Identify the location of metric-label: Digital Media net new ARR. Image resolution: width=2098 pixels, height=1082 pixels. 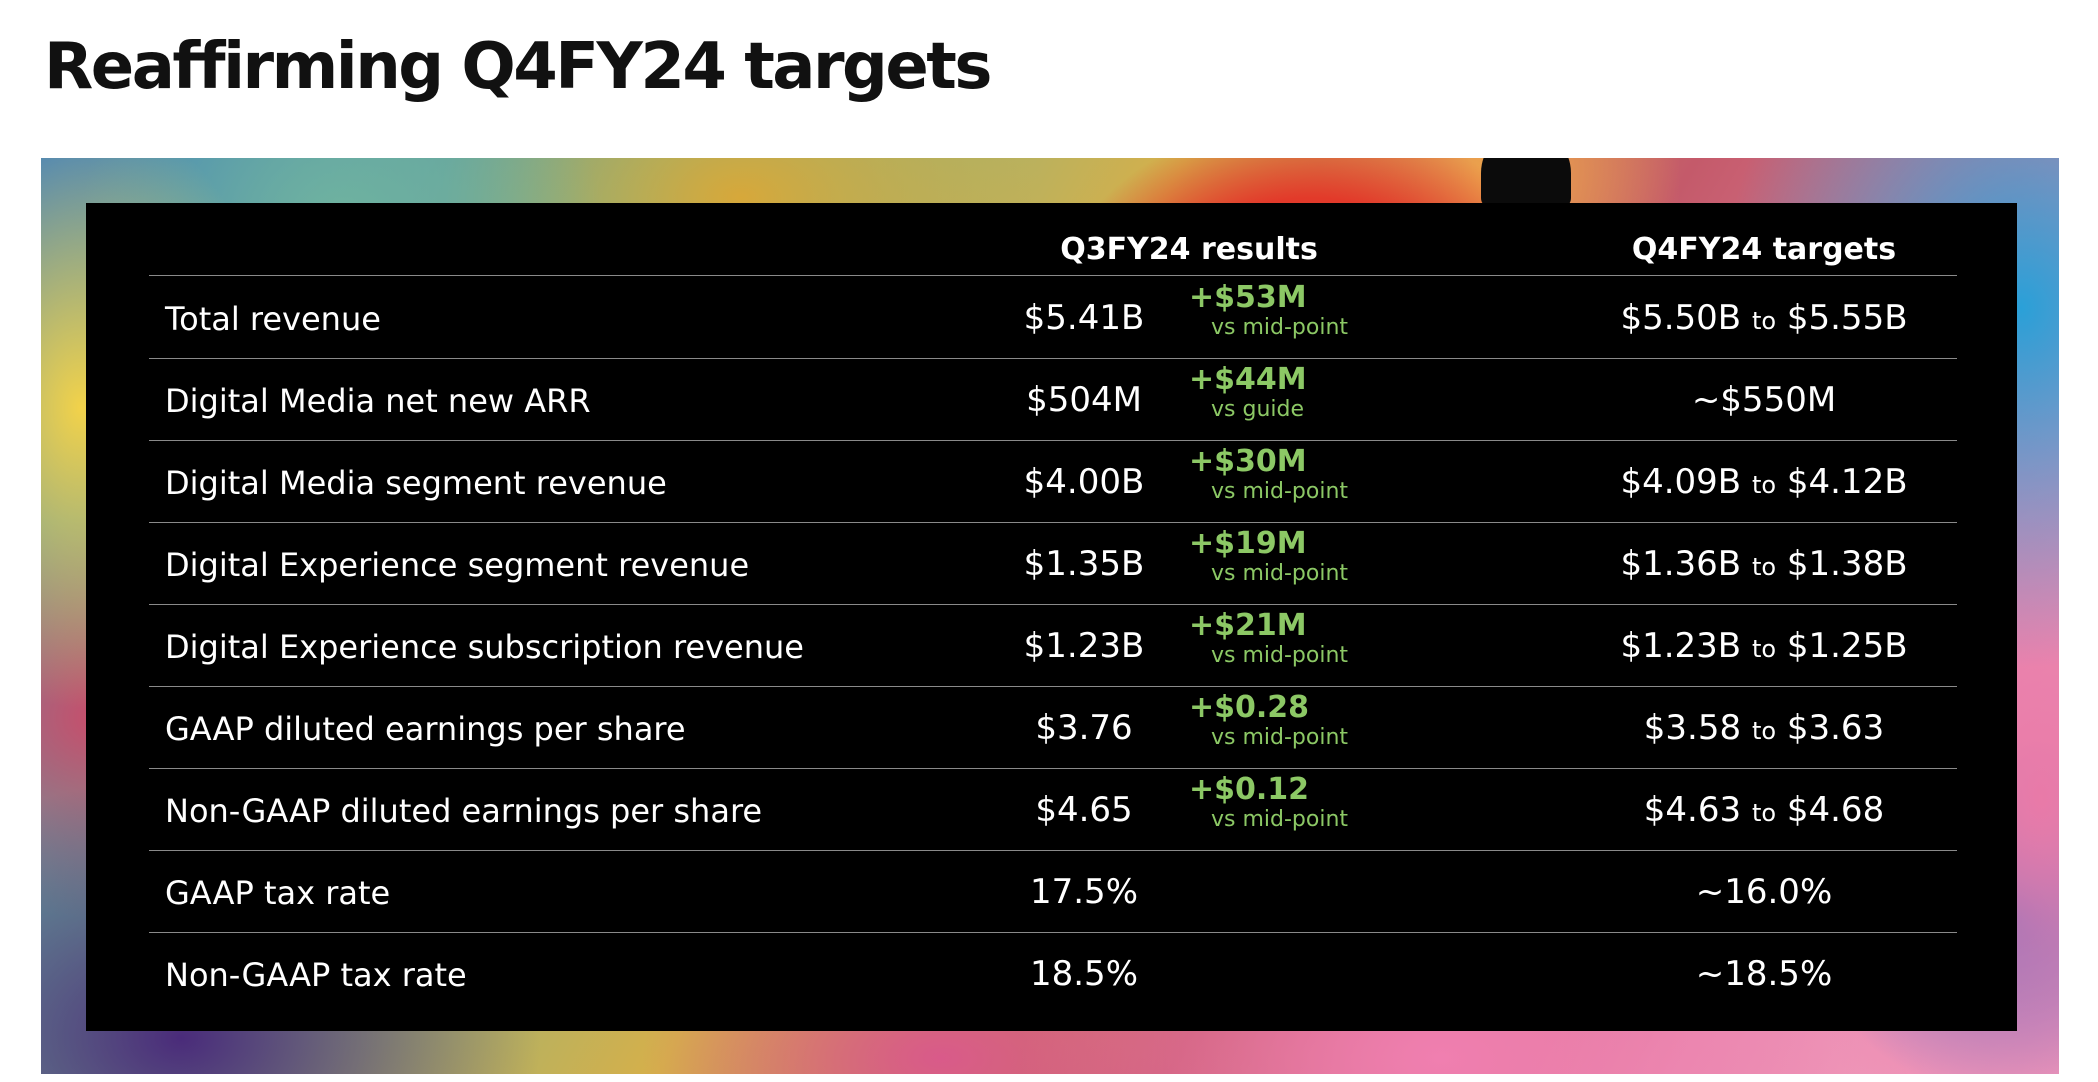
(378, 401).